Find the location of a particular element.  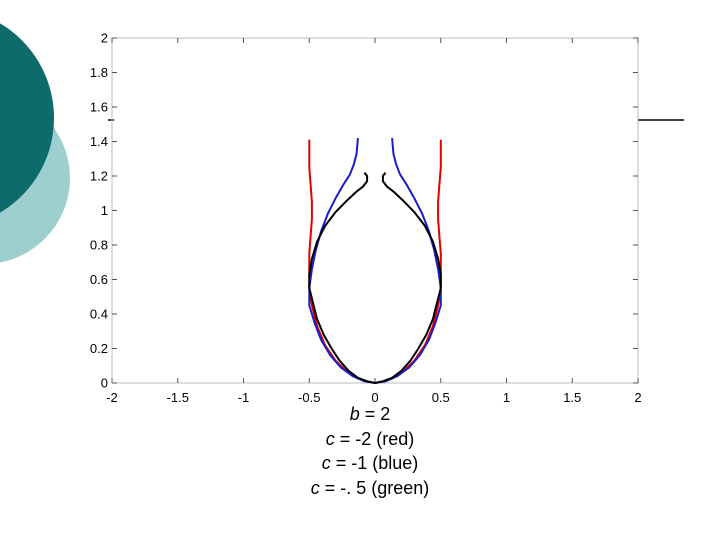

caption-var: b is located at coordinates (354, 414).